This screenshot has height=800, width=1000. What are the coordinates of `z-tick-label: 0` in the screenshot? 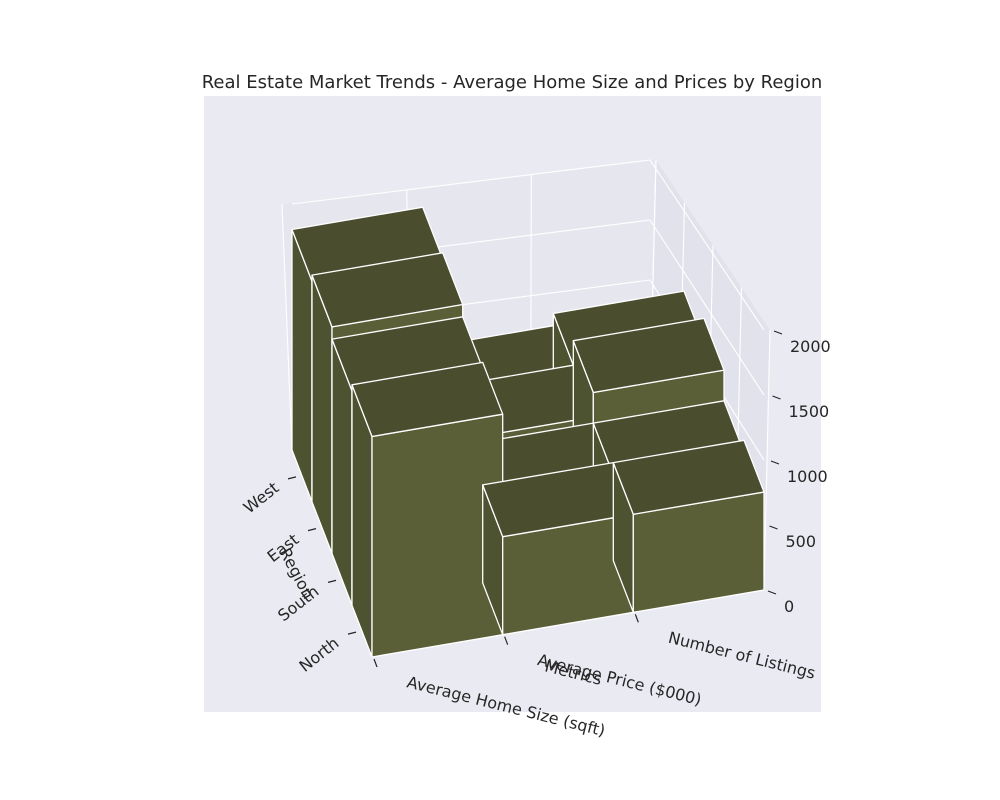 It's located at (789, 606).